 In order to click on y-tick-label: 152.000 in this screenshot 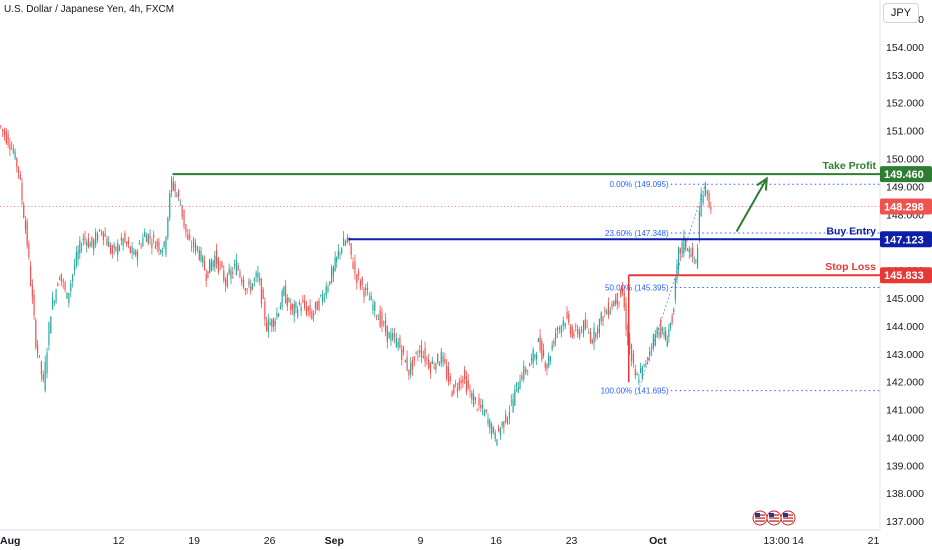, I will do `click(905, 104)`.